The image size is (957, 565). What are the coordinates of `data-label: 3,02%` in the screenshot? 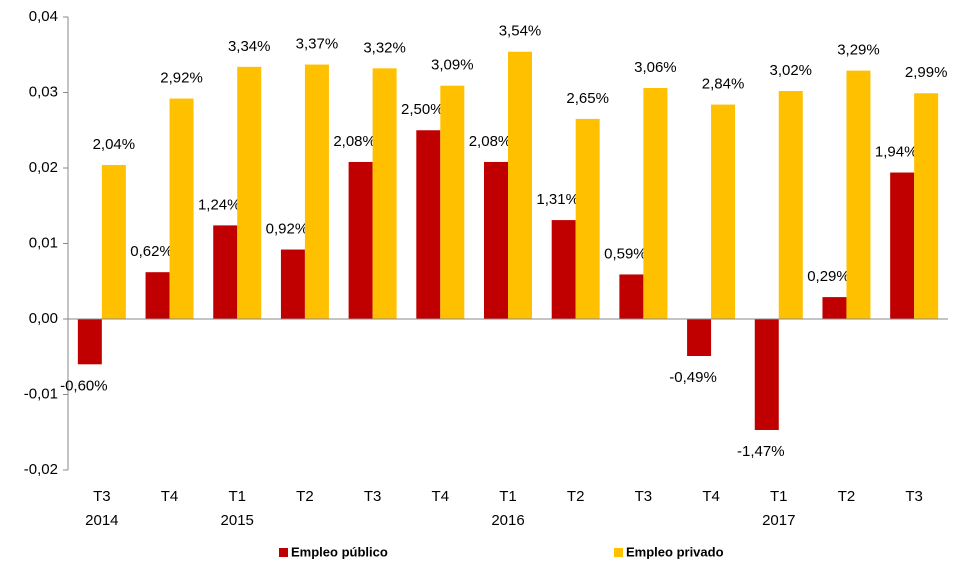 It's located at (790, 70).